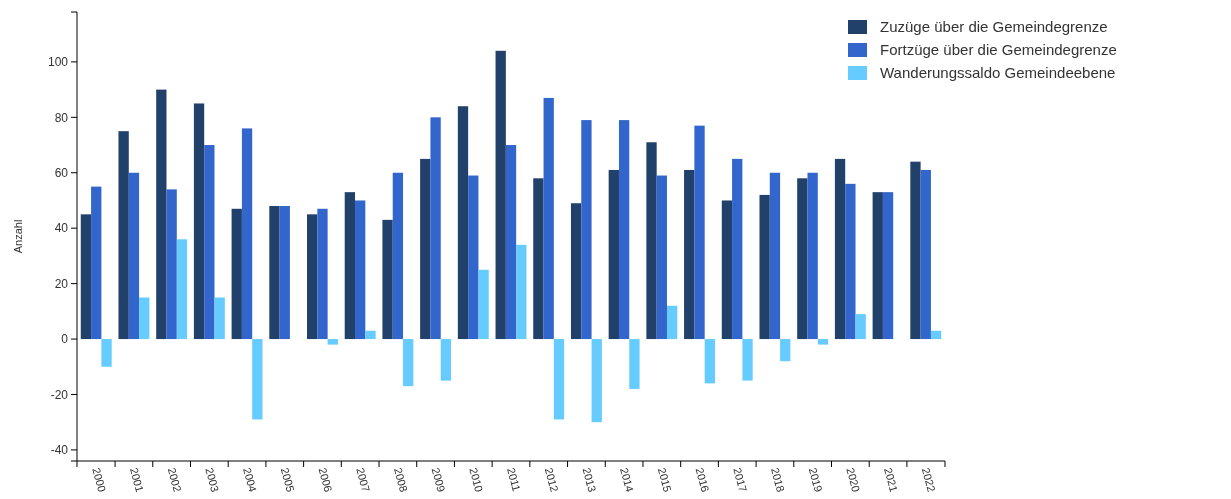 The image size is (1231, 499). I want to click on x-tick-label: 2019, so click(815, 480).